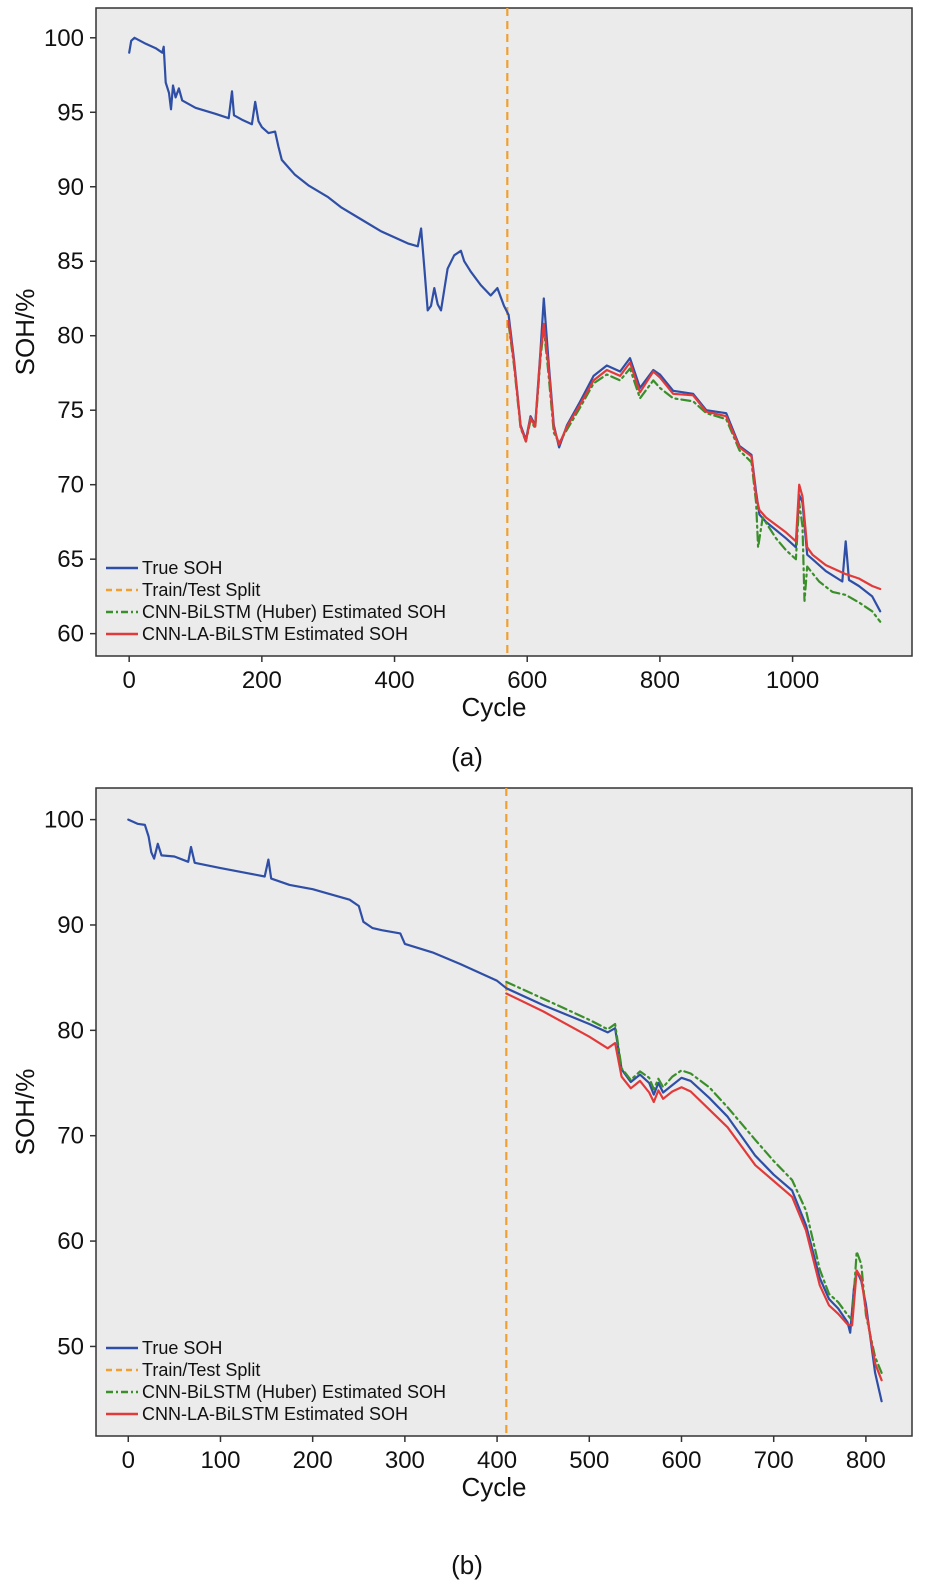 This screenshot has width=935, height=1587. What do you see at coordinates (70, 112) in the screenshot?
I see `y-tick-label: 95` at bounding box center [70, 112].